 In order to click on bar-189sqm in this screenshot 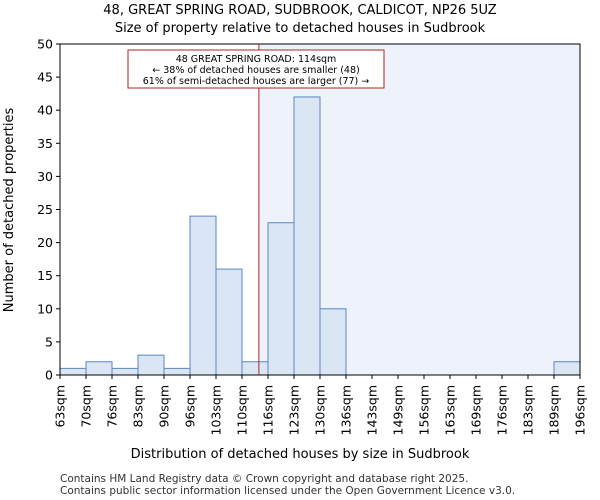, I will do `click(567, 368)`.